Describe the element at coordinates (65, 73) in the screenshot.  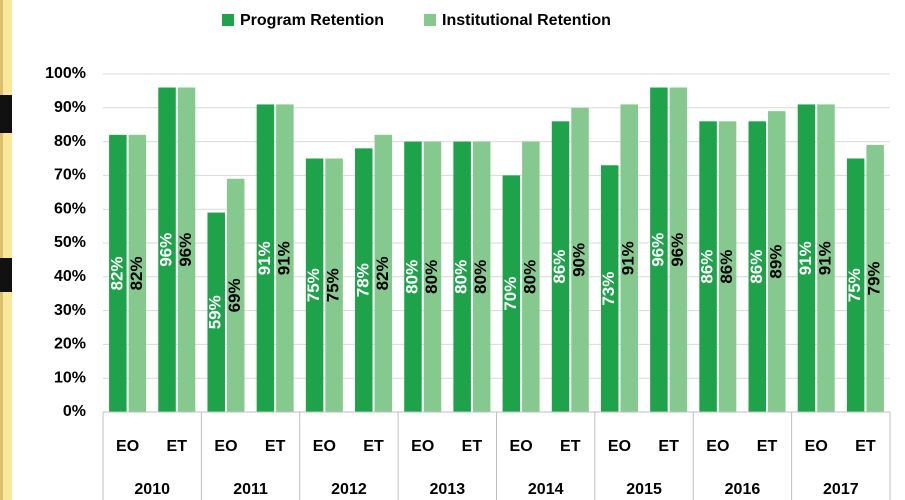
I see `y-tick-label: 100%` at that location.